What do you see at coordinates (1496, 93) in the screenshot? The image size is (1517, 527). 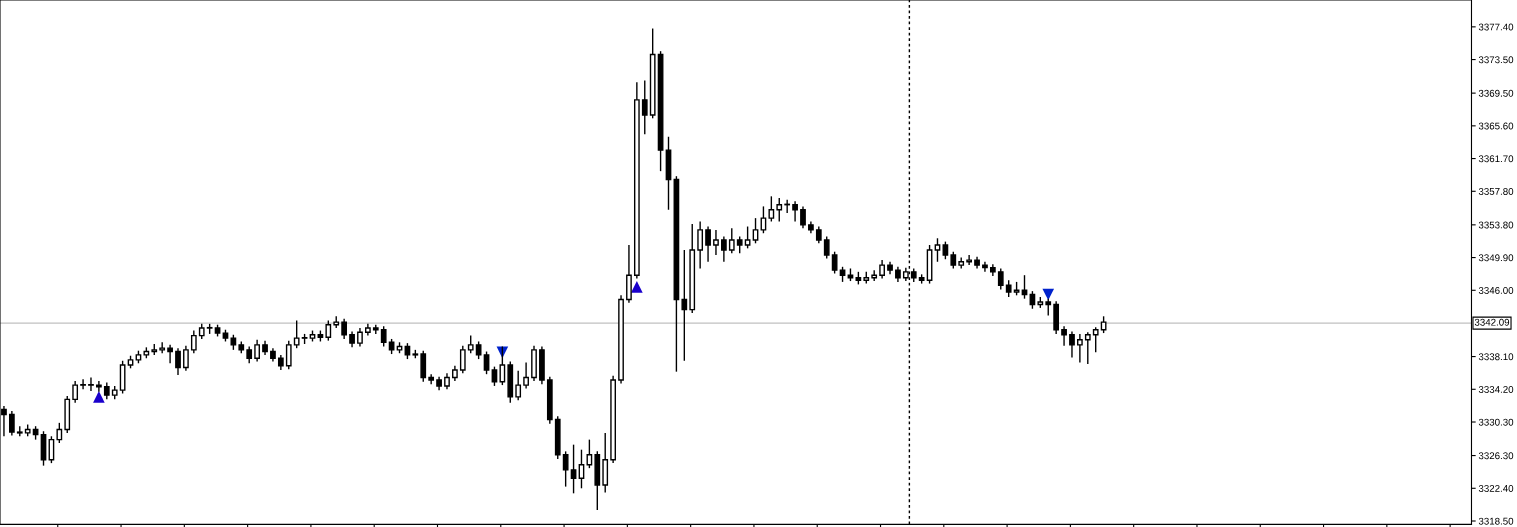 I see `y-tick-label: 3369.50` at bounding box center [1496, 93].